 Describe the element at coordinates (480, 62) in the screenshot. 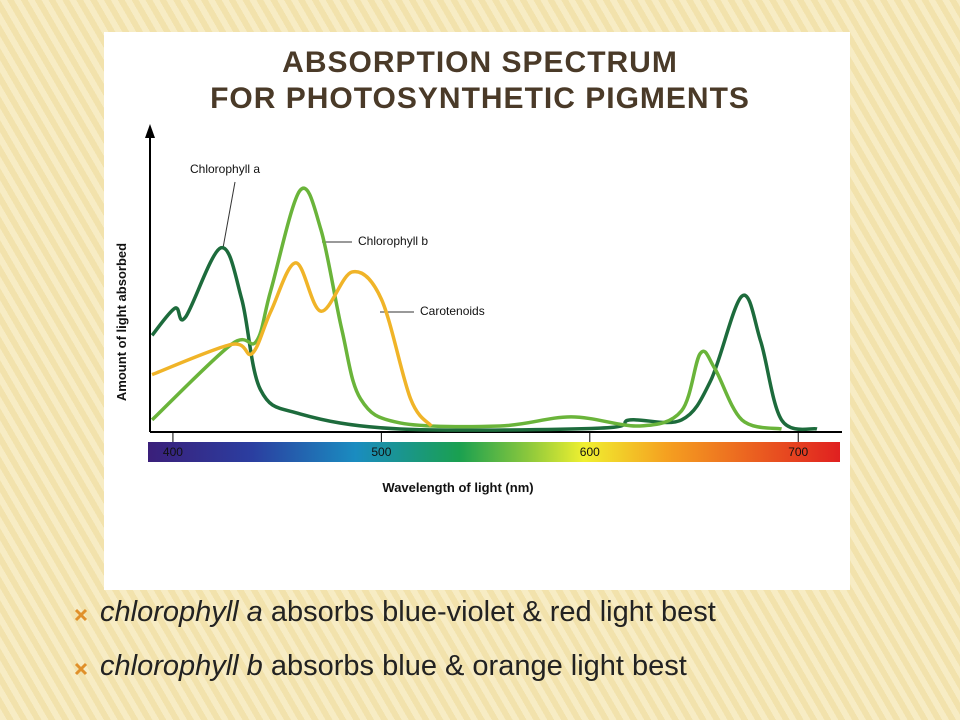

I see `title-line: ABSORPTION SPECTRUM` at that location.